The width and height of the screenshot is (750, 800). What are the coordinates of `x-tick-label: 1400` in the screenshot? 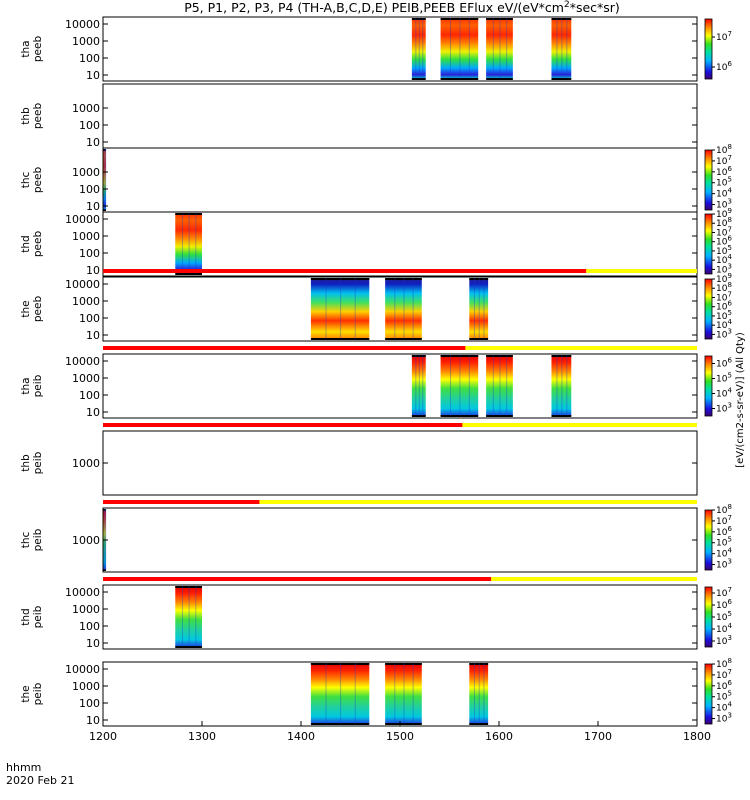 It's located at (301, 736).